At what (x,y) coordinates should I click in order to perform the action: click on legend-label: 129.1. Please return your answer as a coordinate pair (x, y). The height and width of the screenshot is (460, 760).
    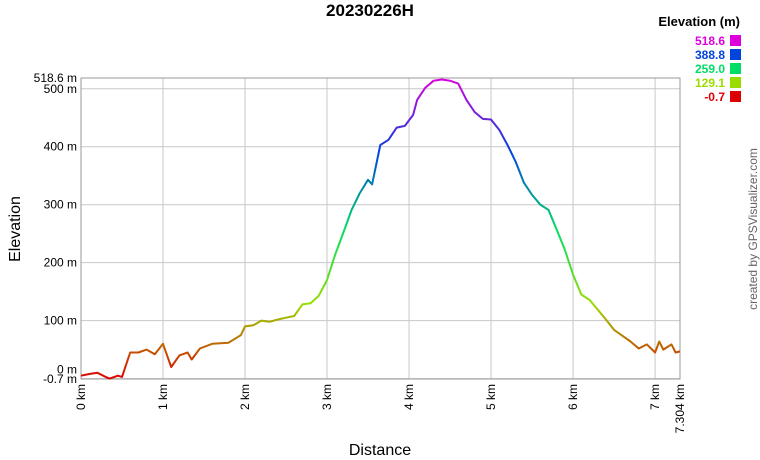
    Looking at the image, I should click on (710, 83).